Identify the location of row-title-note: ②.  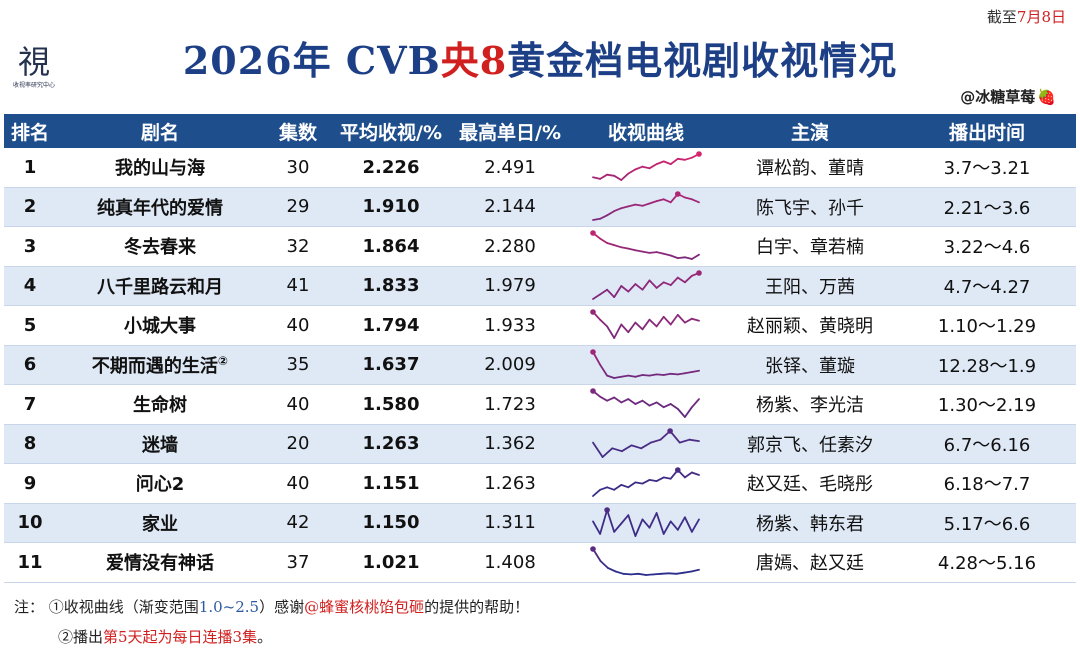
(223, 360).